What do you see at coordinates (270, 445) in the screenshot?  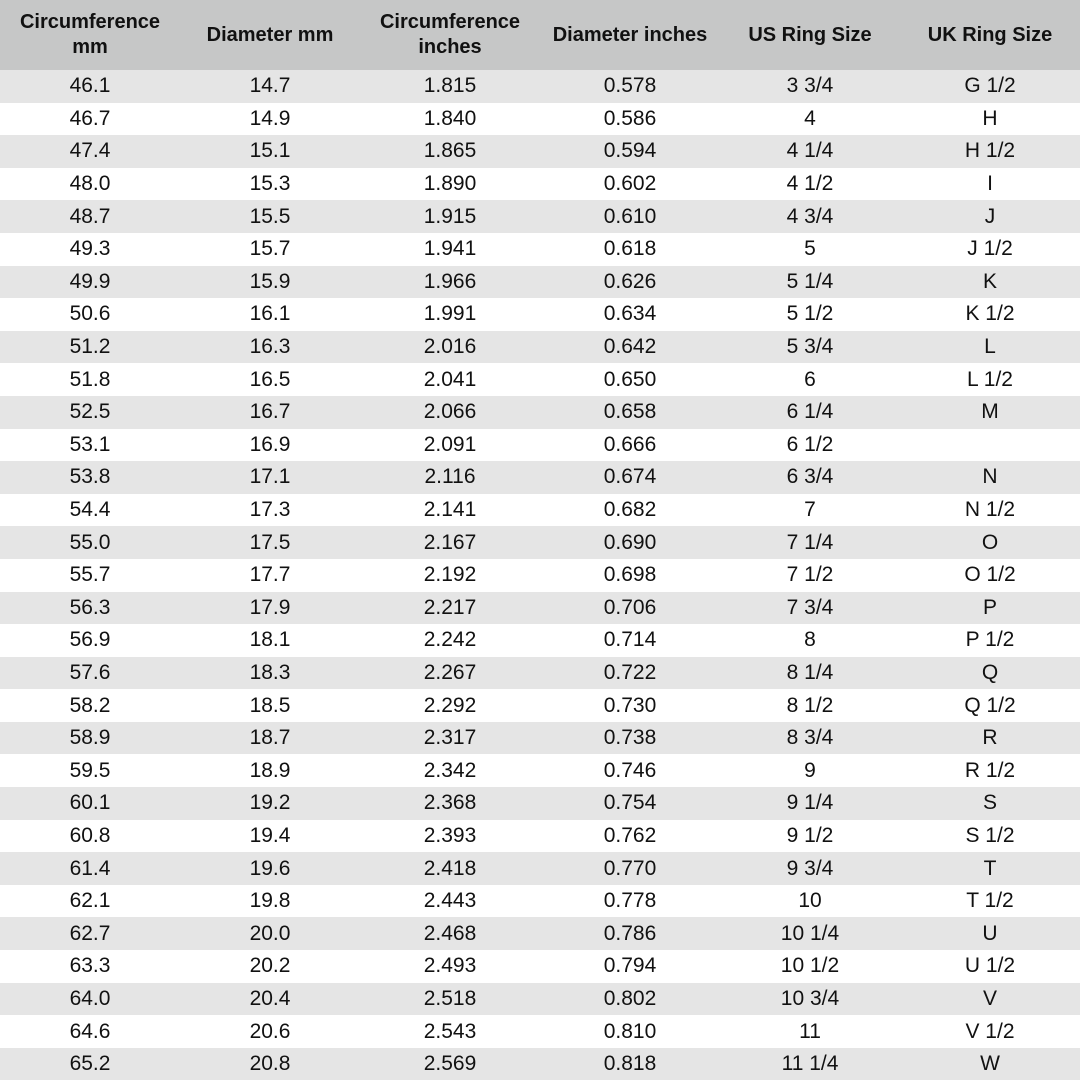 I see `cell-diameter-mm: 16.9` at bounding box center [270, 445].